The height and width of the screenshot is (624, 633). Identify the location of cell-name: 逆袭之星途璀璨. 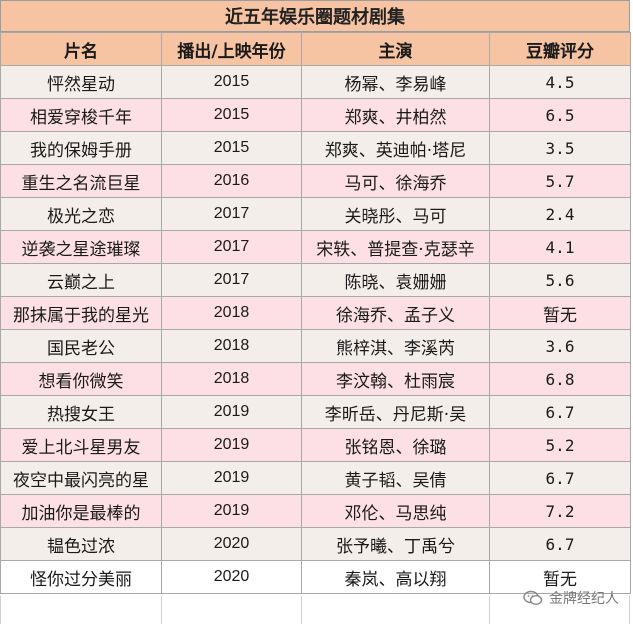
(81, 247).